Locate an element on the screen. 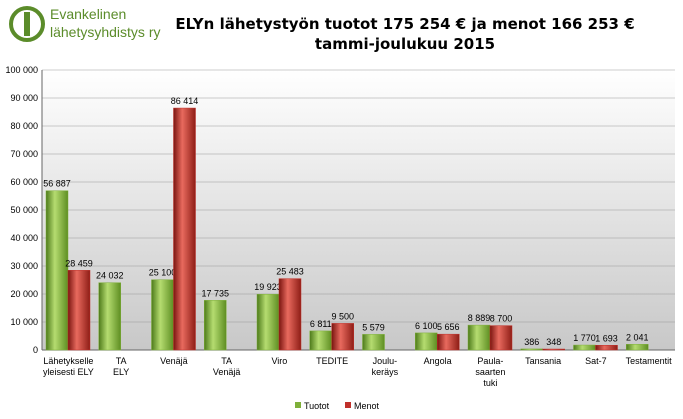 The width and height of the screenshot is (683, 419). chart-title: tammi-joulukuu 2015 is located at coordinates (405, 44).